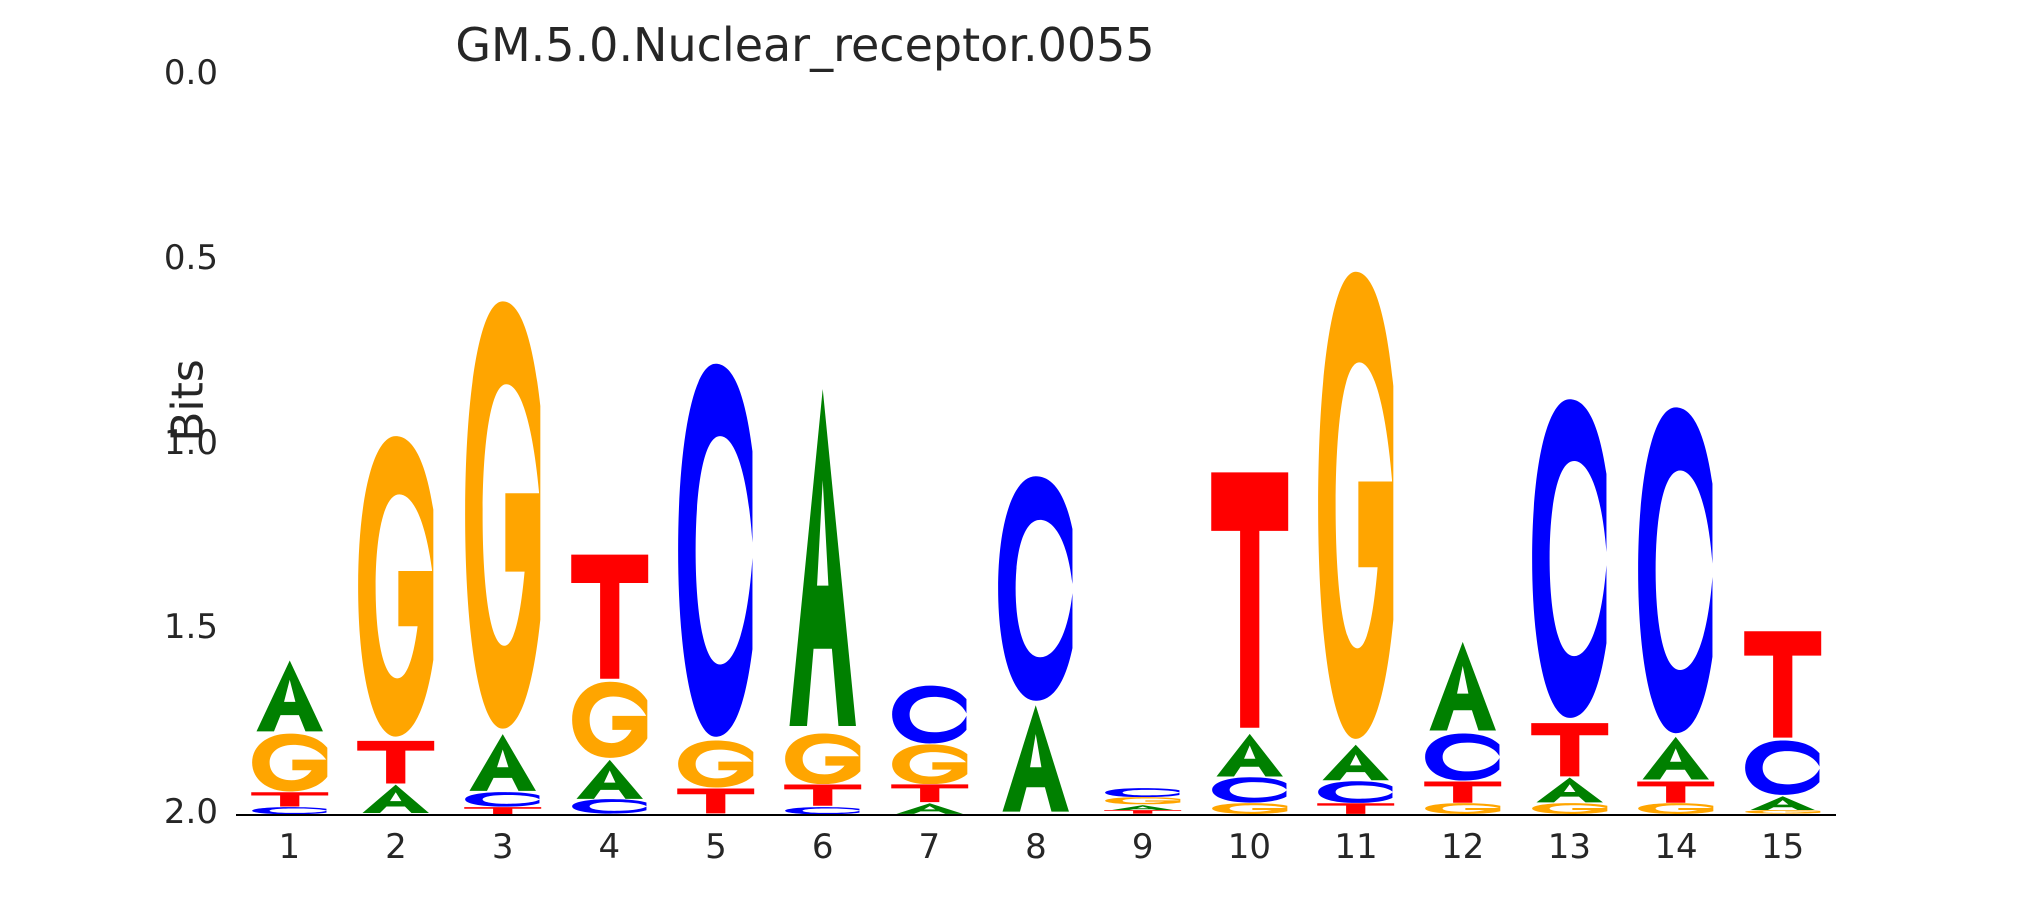 This screenshot has height=900, width=2025. Describe the element at coordinates (1036, 847) in the screenshot. I see `x-tick-label: 8` at that location.